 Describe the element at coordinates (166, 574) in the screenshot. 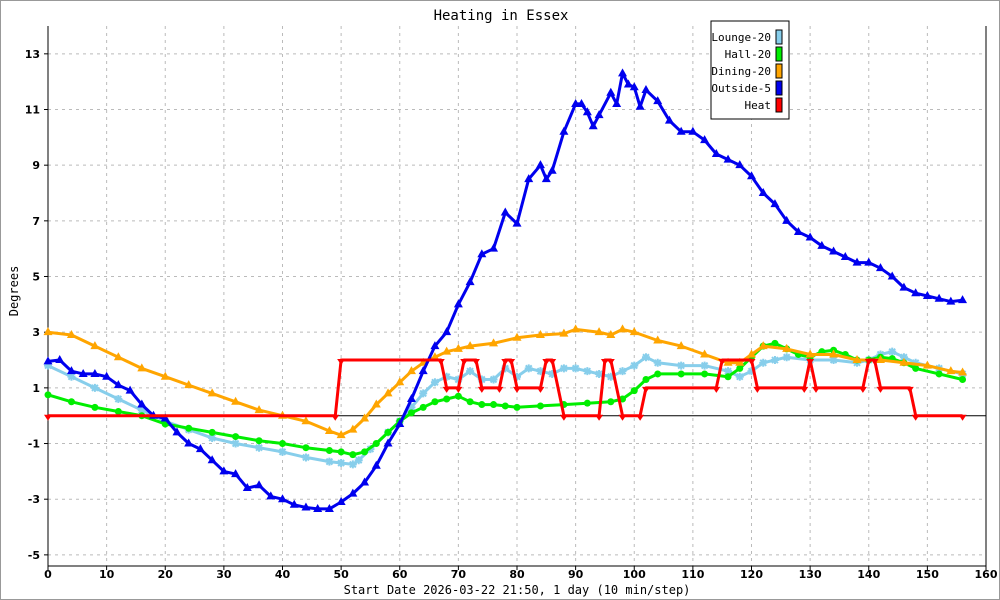

I see `x-tick-label: 20` at that location.